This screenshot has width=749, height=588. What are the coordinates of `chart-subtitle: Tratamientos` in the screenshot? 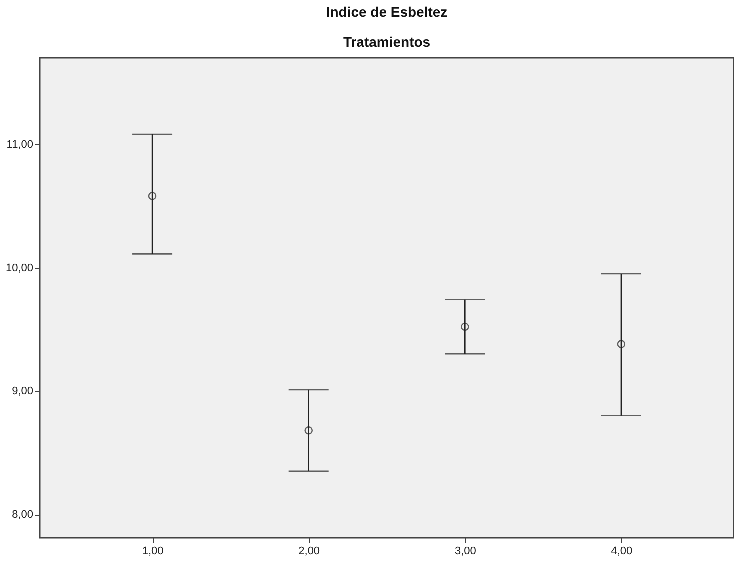 It's located at (387, 42).